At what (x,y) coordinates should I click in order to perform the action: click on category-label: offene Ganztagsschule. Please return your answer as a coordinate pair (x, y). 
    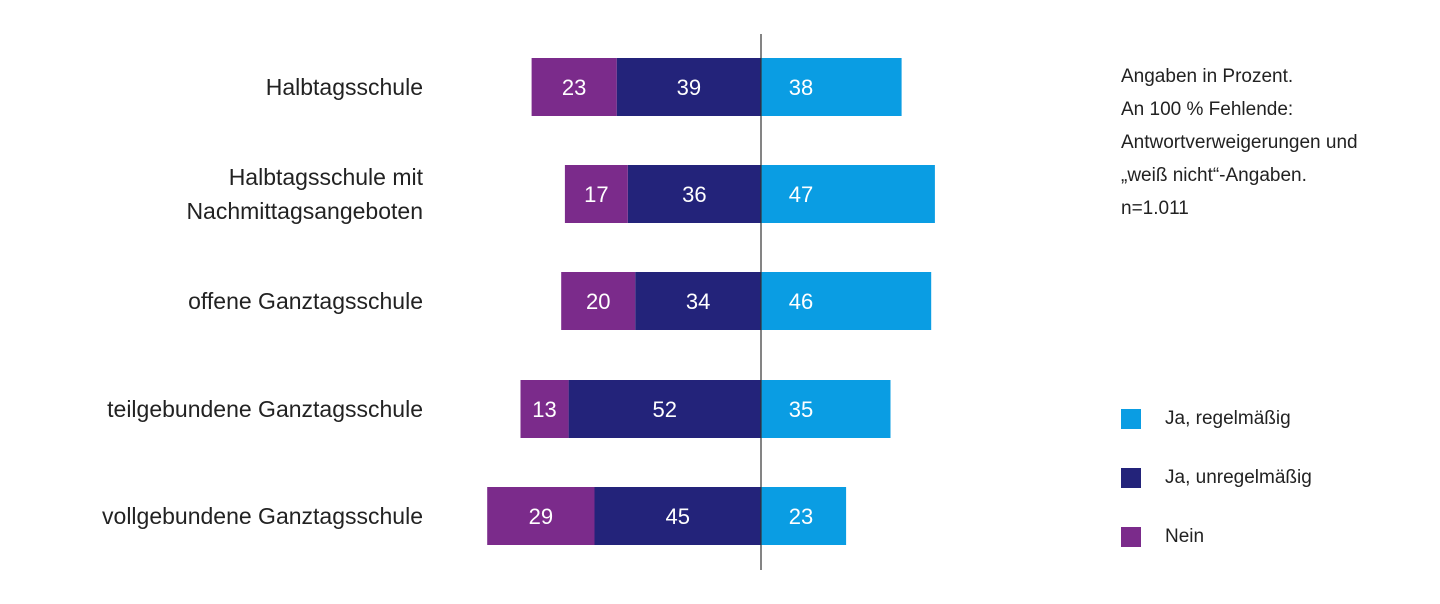
    Looking at the image, I should click on (305, 301).